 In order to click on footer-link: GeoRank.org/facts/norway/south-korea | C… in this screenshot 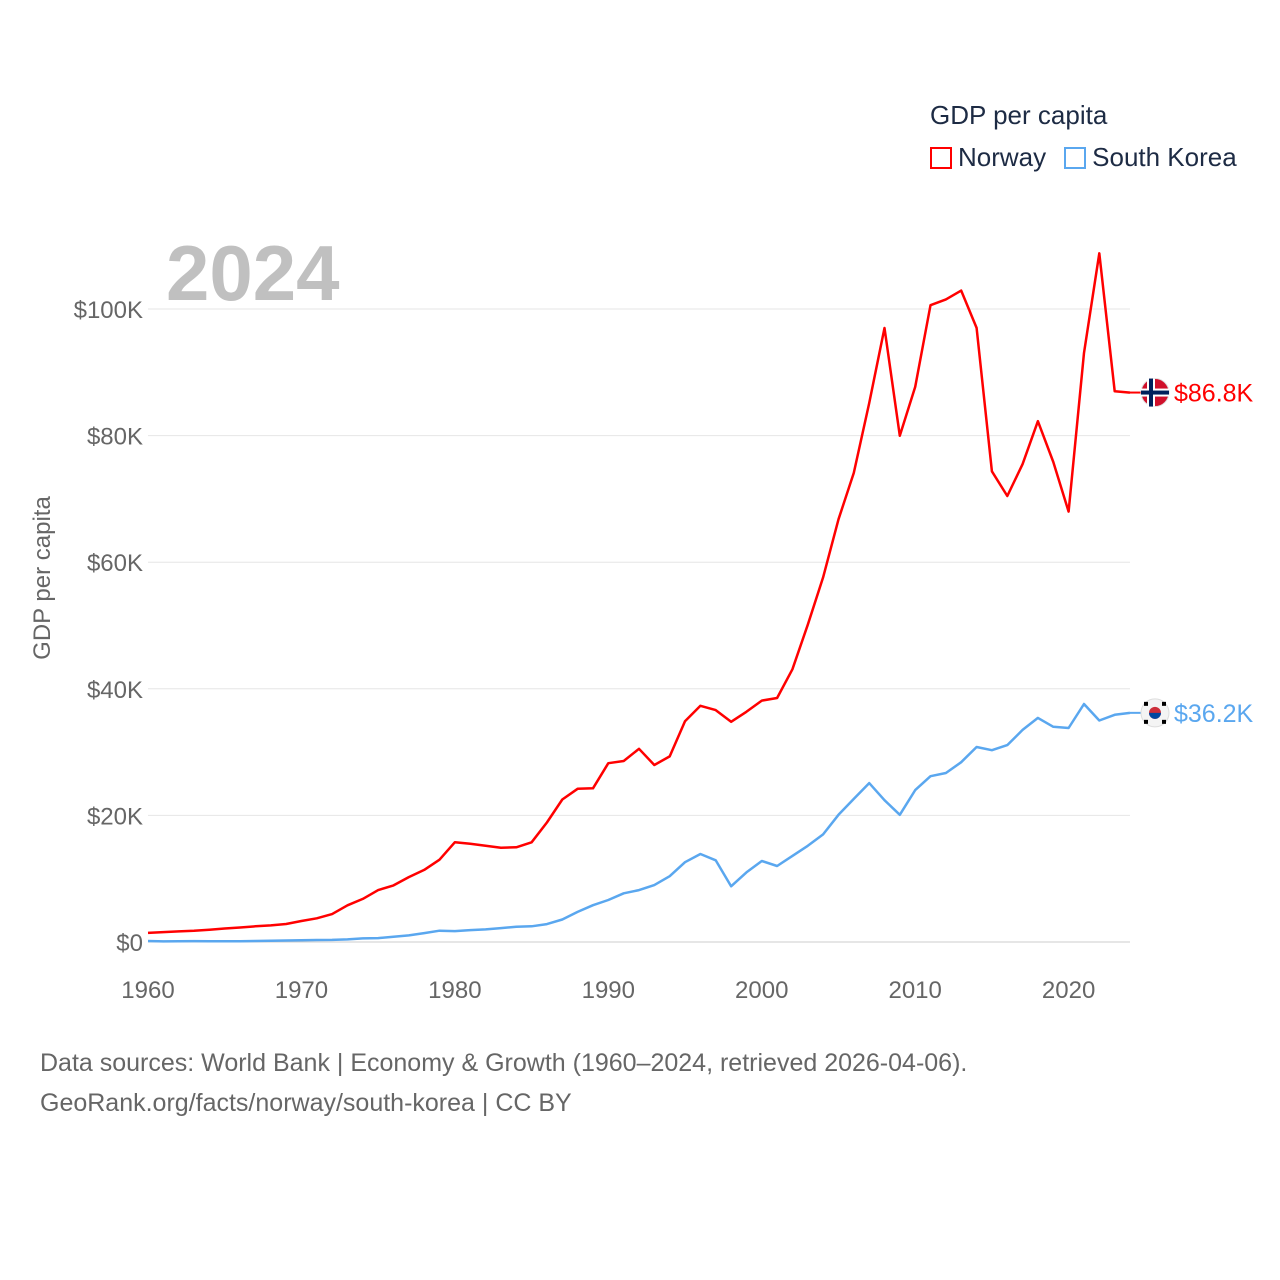, I will do `click(306, 1103)`.